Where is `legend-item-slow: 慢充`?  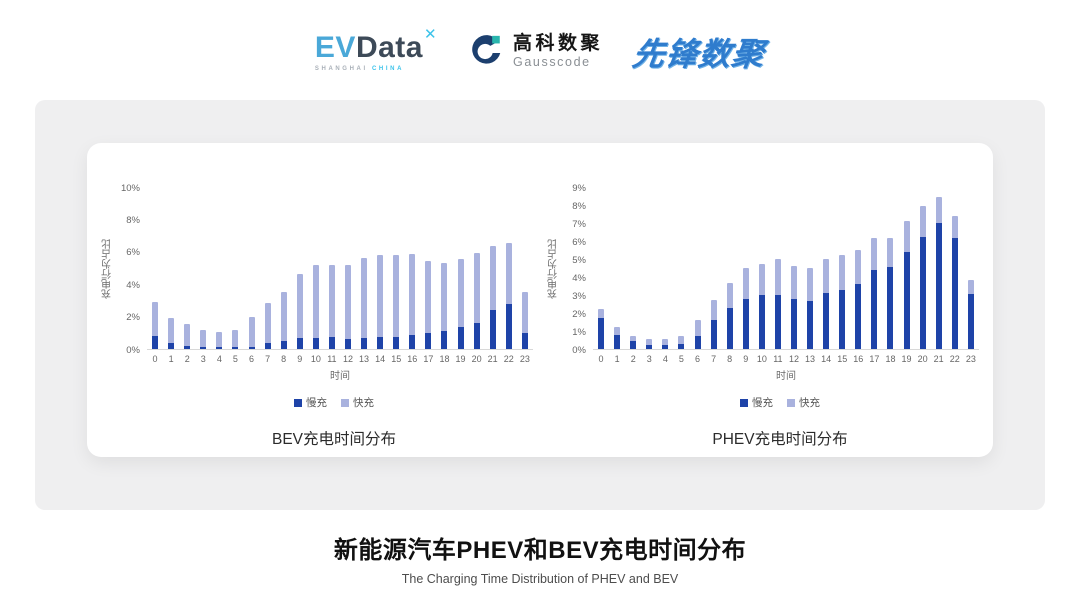 legend-item-slow: 慢充 is located at coordinates (310, 402).